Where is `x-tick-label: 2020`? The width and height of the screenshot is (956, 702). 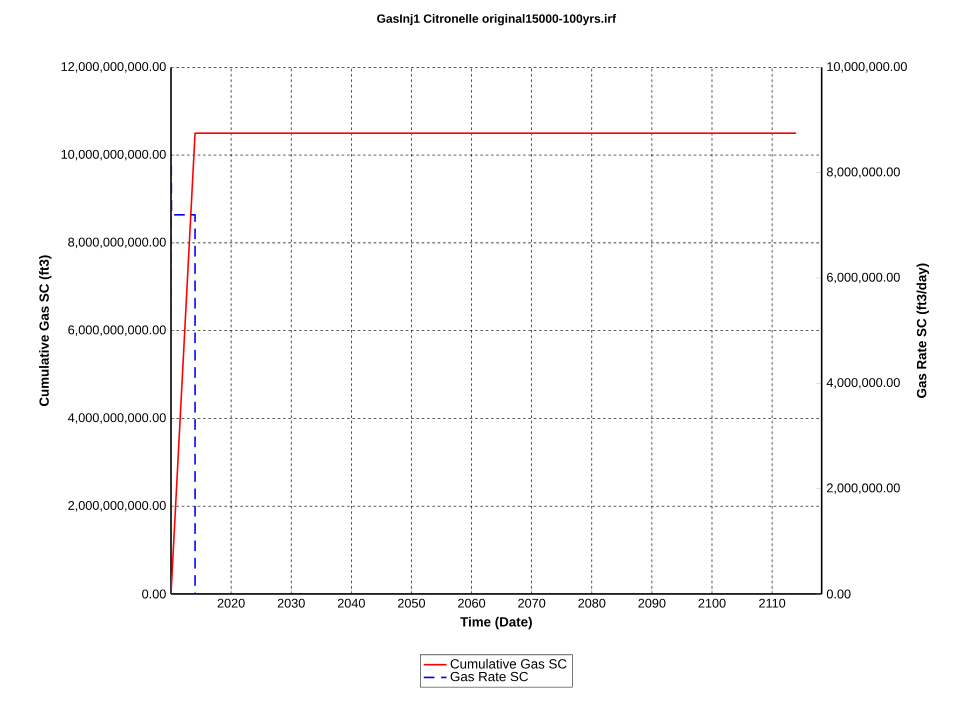
x-tick-label: 2020 is located at coordinates (231, 603).